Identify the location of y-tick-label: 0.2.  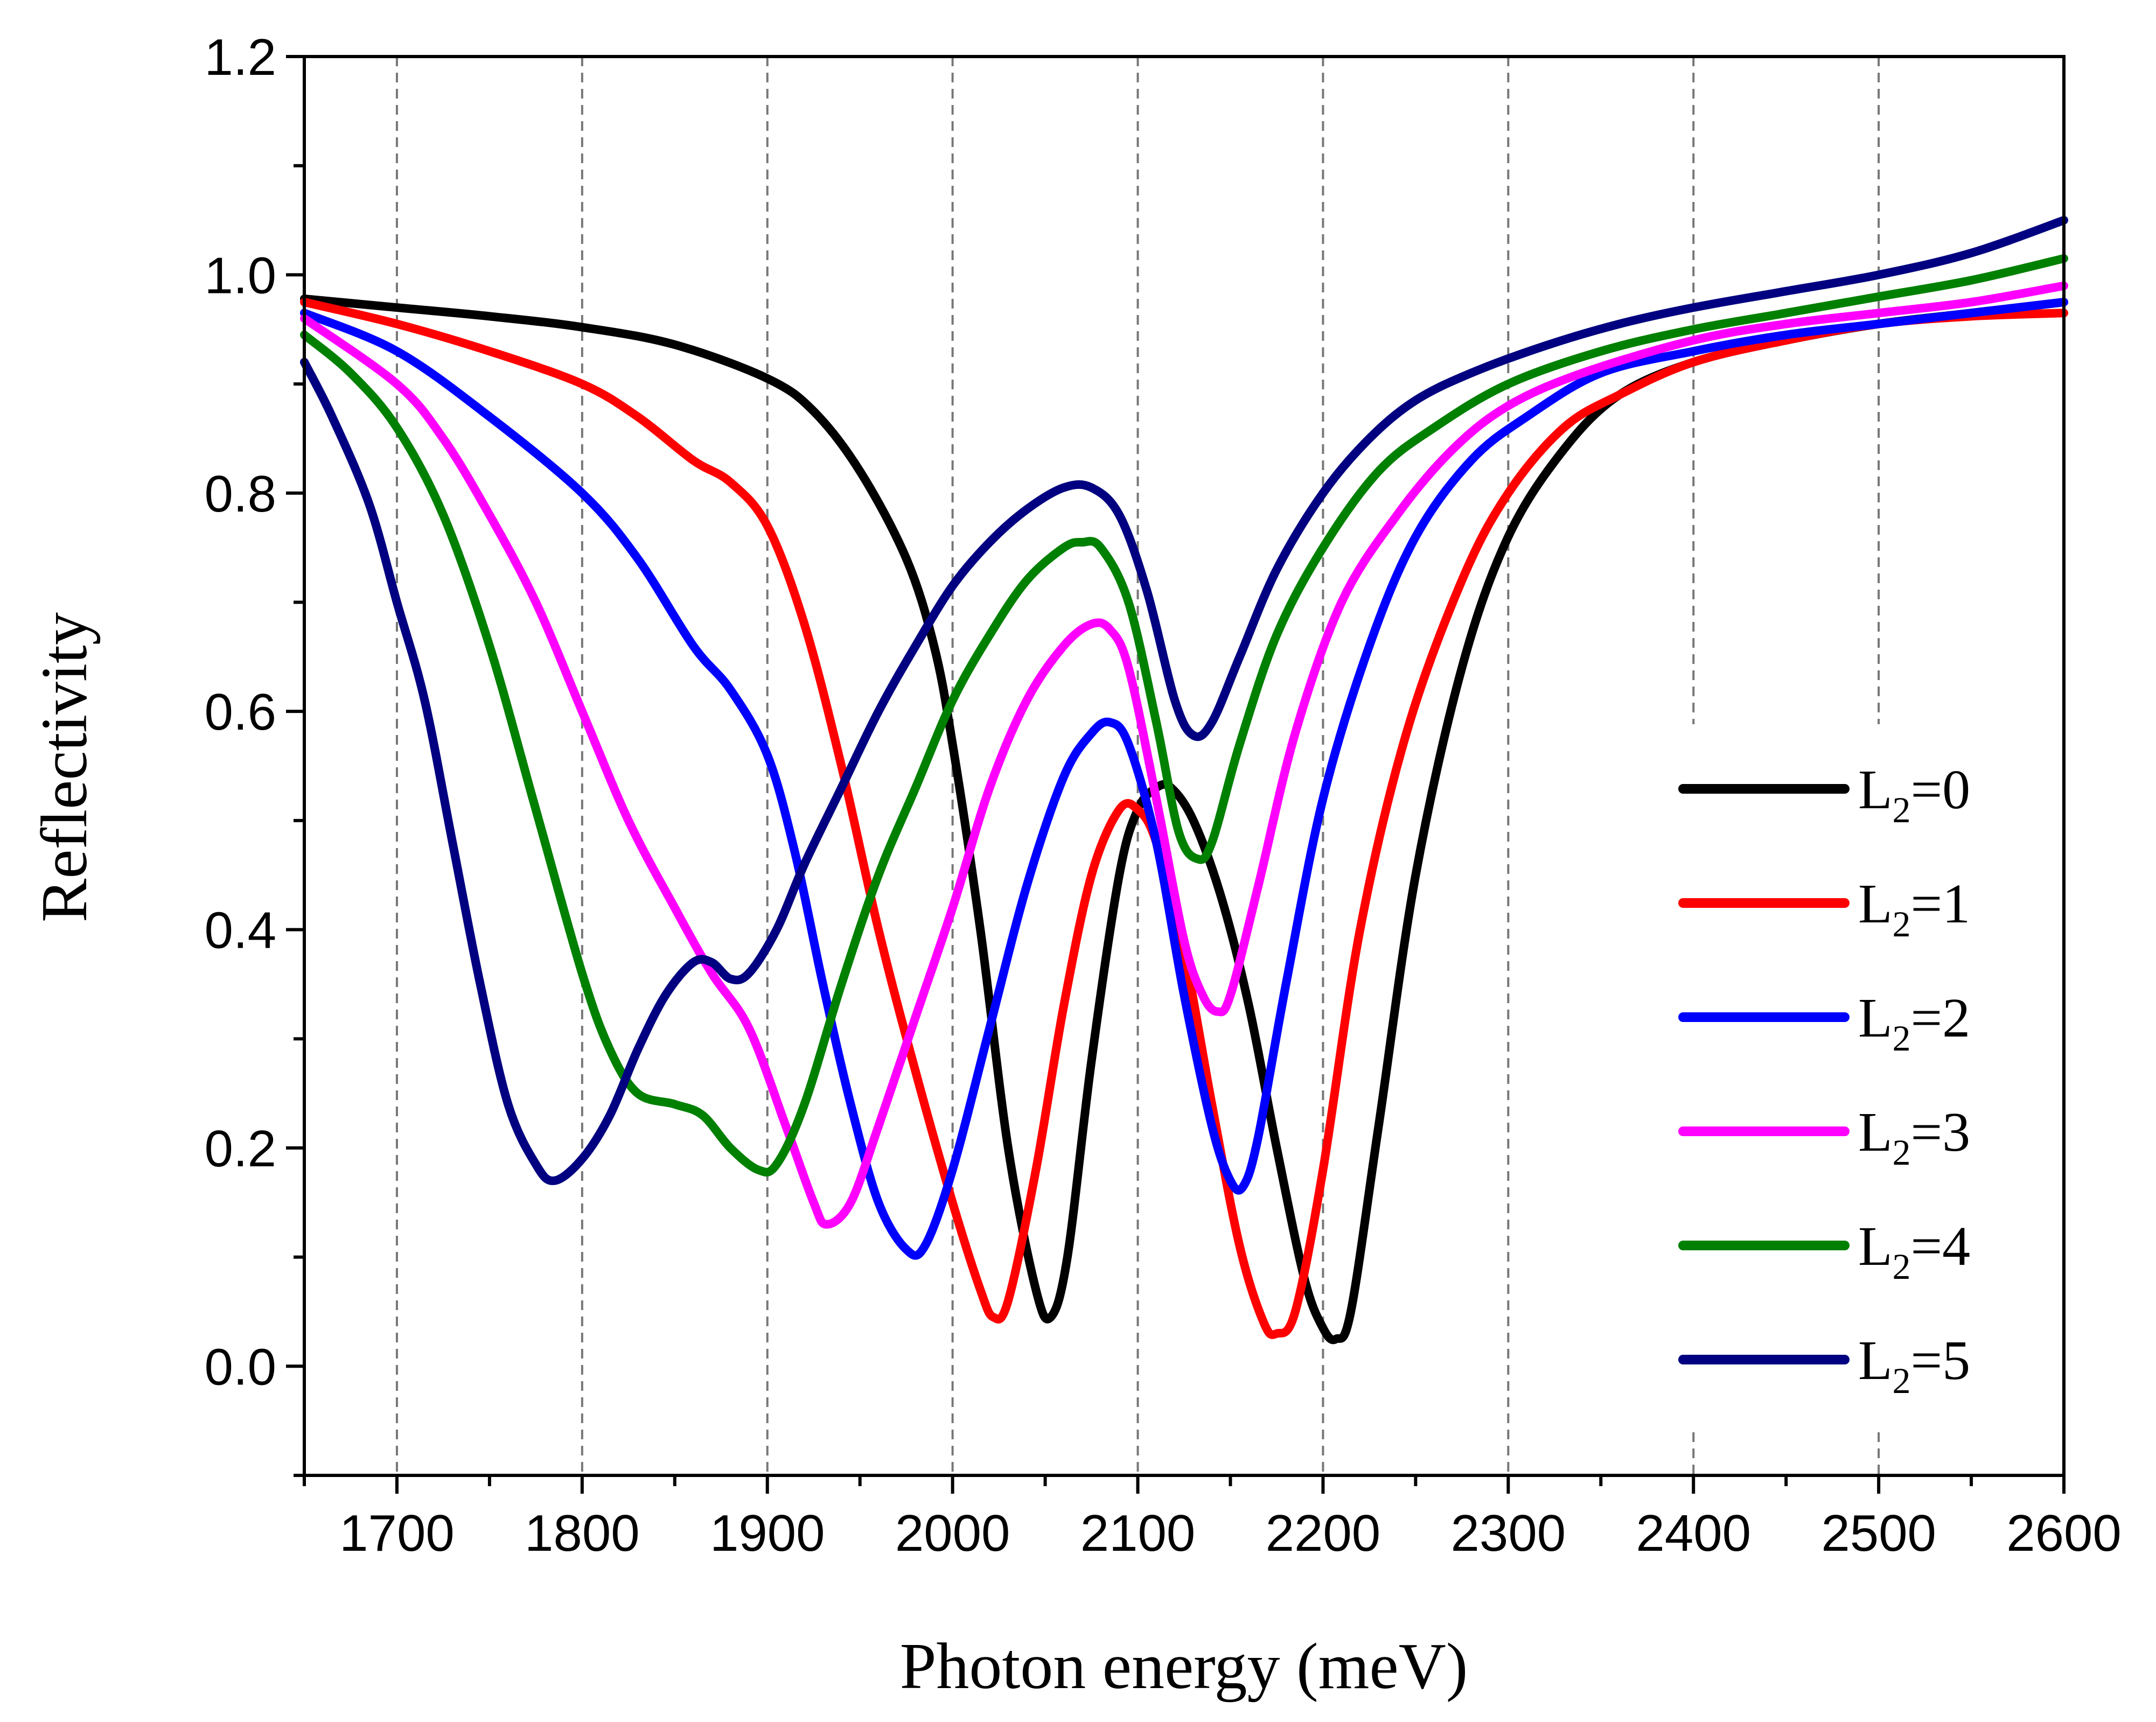
(240, 1149).